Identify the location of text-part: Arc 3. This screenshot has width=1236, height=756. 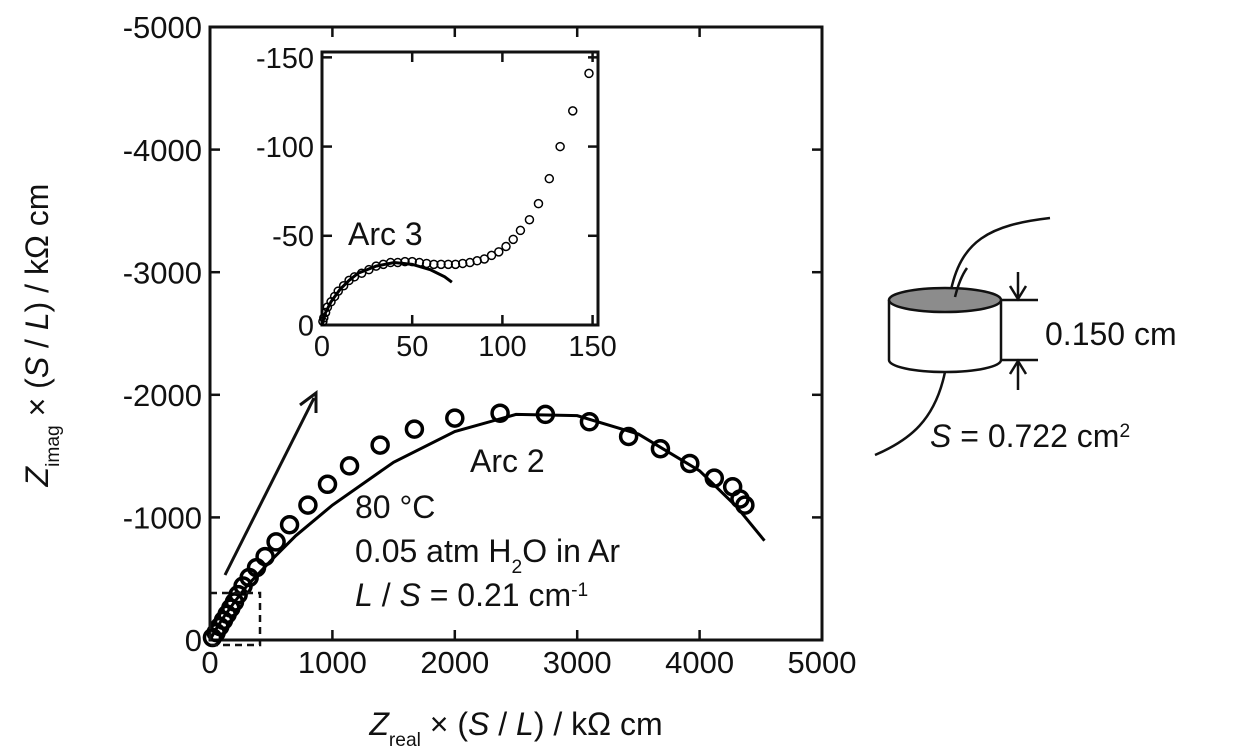
(385, 234).